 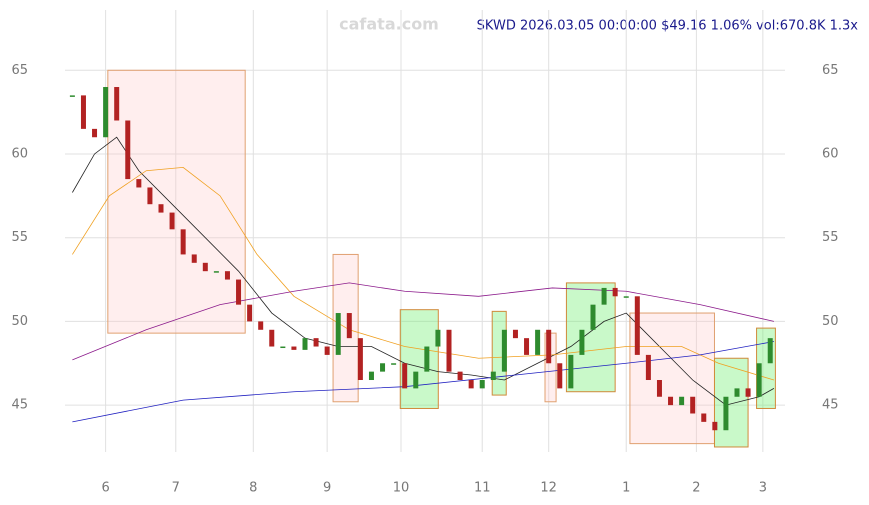 I want to click on x-tick-label: 10, so click(x=401, y=488).